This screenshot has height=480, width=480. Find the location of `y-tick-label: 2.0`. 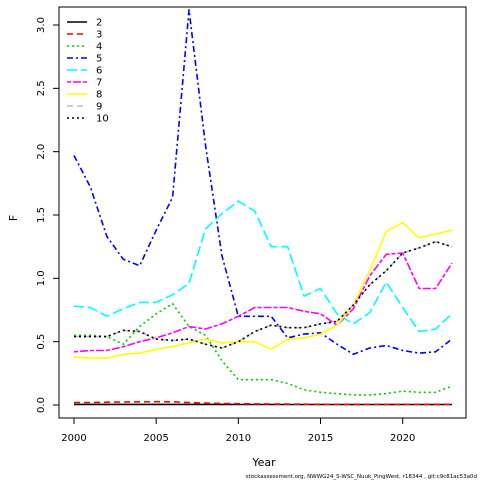

y-tick-label: 2.0 is located at coordinates (41, 152).